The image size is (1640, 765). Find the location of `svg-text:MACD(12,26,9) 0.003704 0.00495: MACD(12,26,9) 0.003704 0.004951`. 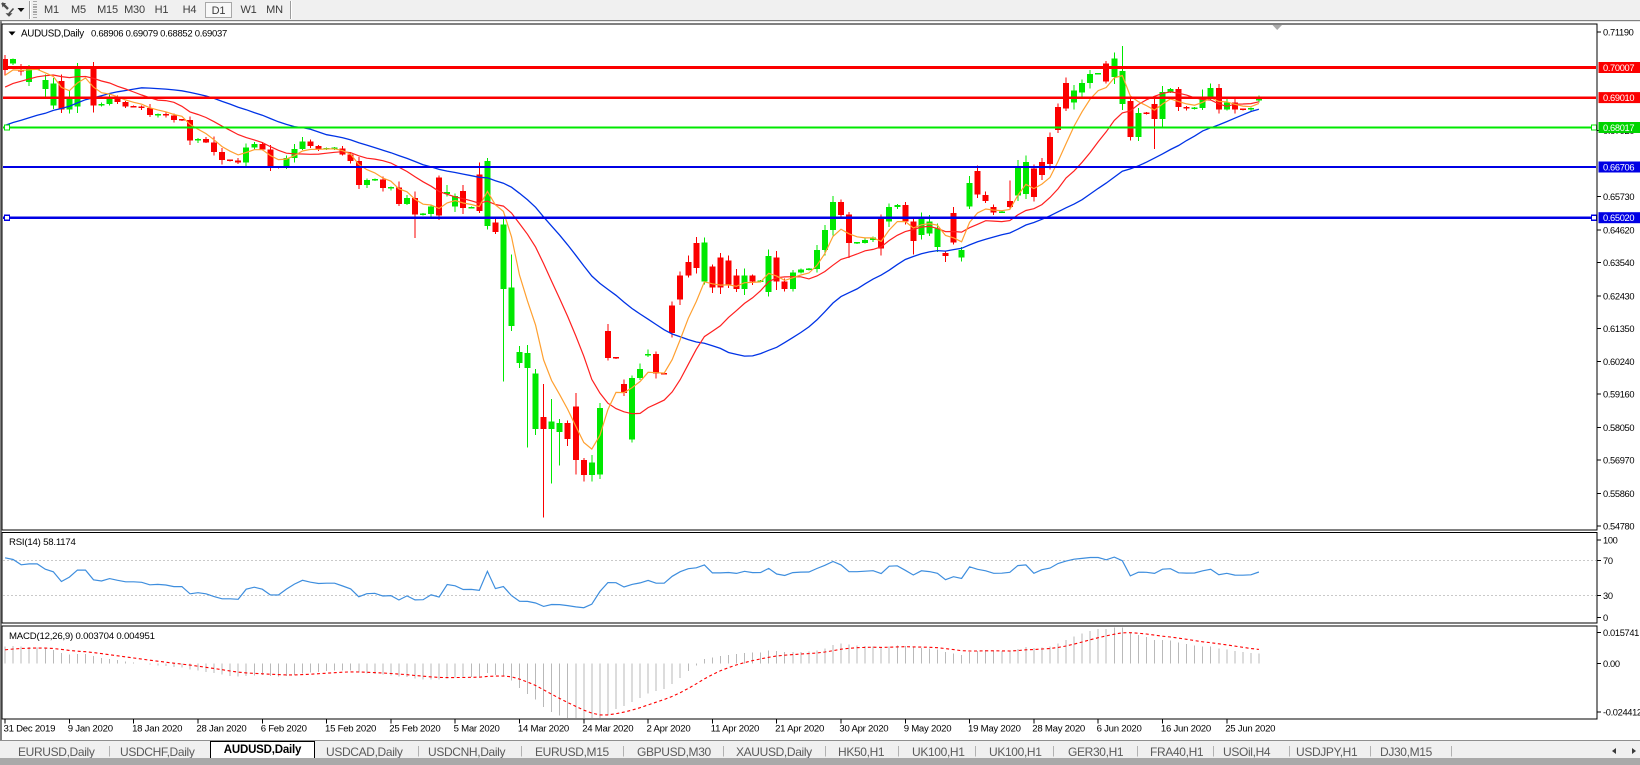

svg-text:MACD(12,26,9) 0.003704 0.00495: MACD(12,26,9) 0.003704 0.004951 is located at coordinates (82, 636).